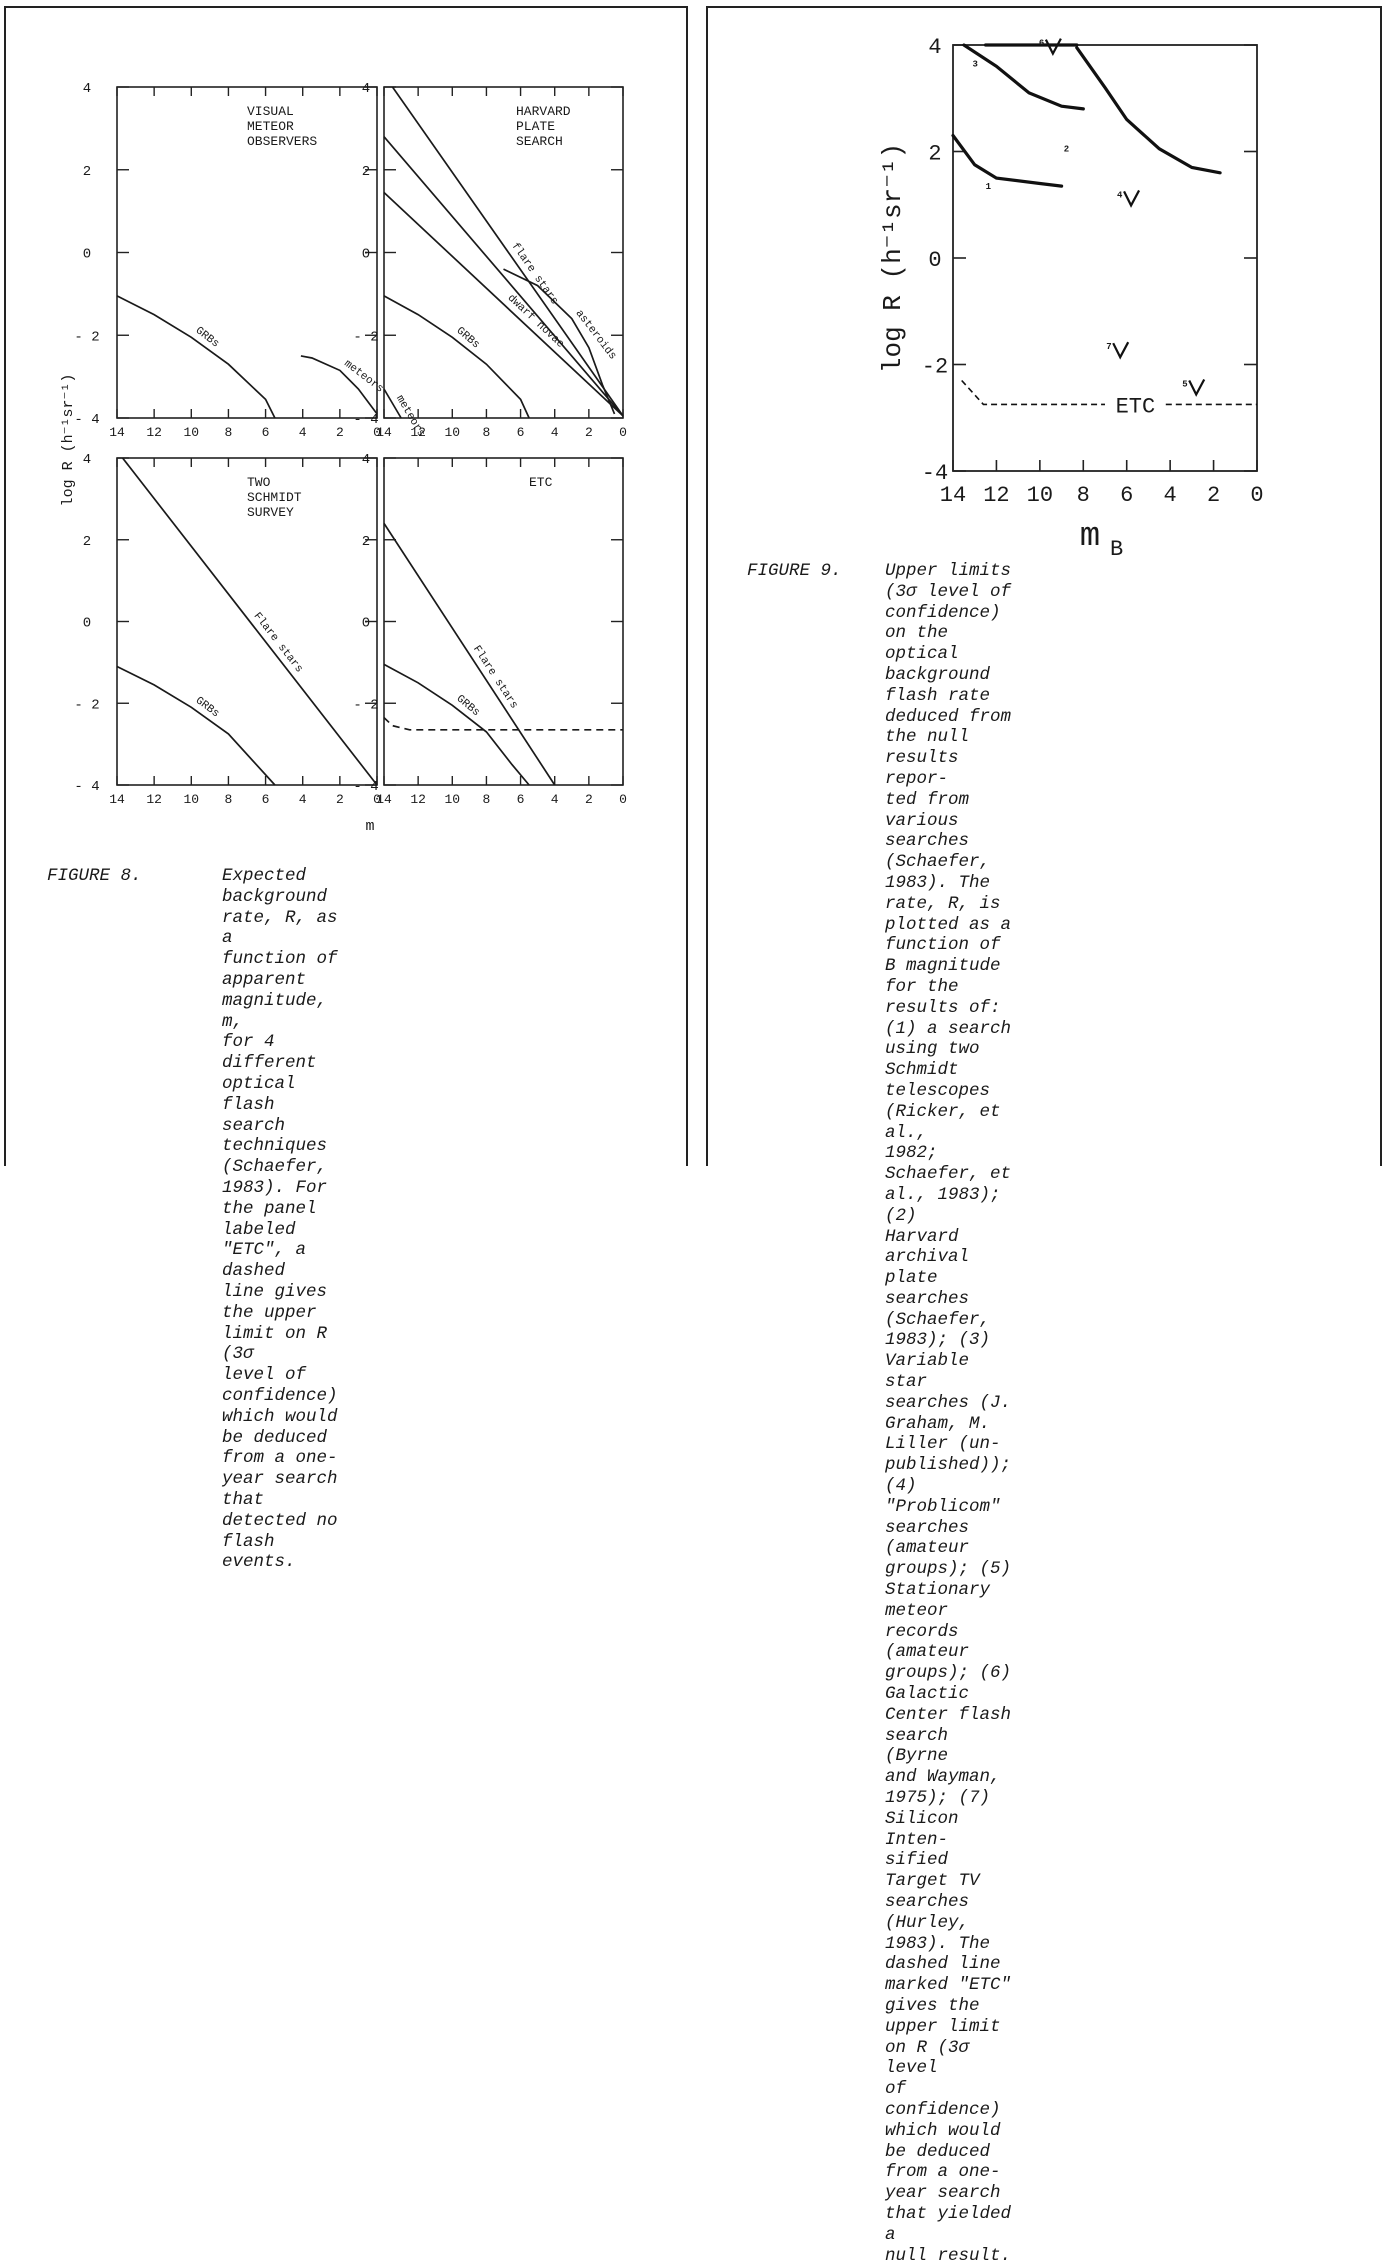 The height and width of the screenshot is (2266, 1382). I want to click on panel-label-line: PLATE, so click(535, 126).